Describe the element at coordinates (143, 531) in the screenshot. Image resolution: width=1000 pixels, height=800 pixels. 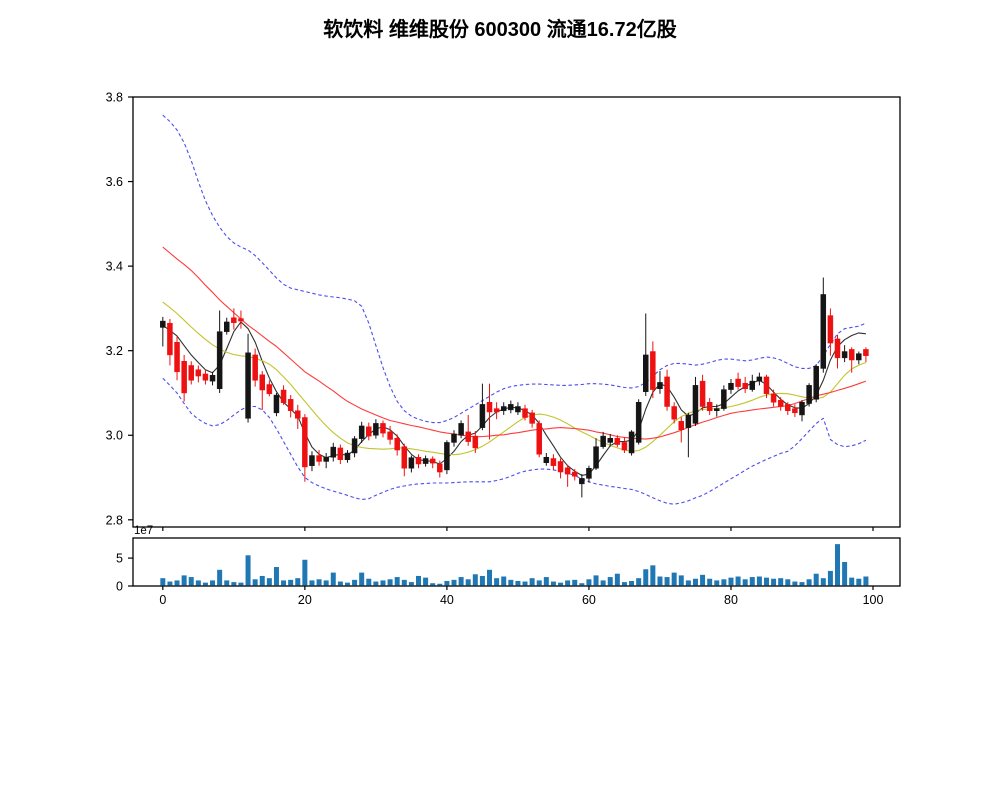
I see `volume-scale-offset-label: 1e7` at that location.